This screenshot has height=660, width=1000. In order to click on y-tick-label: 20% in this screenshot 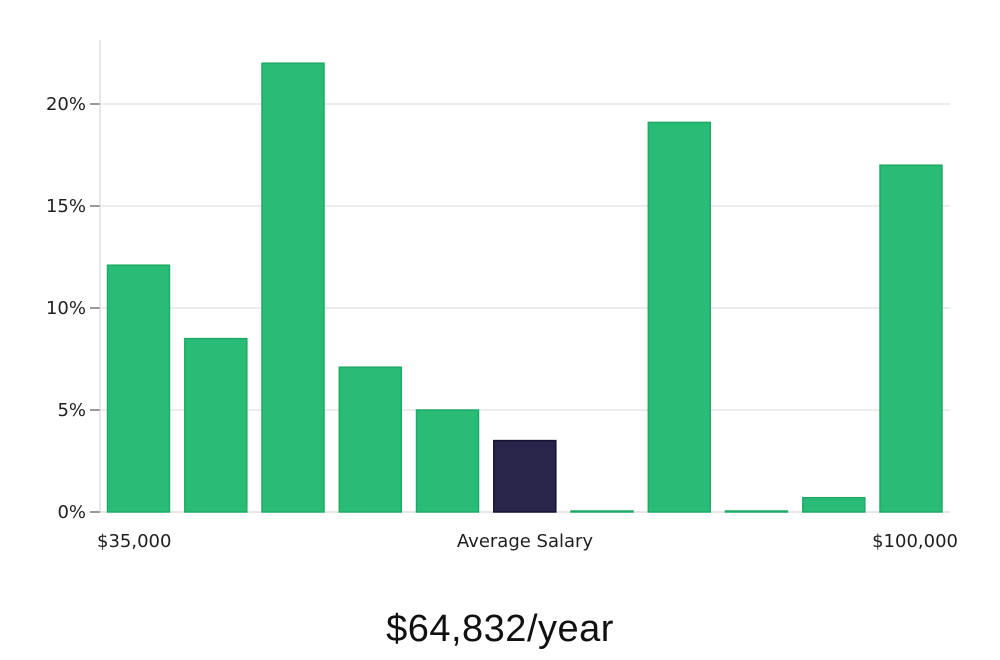, I will do `click(66, 104)`.